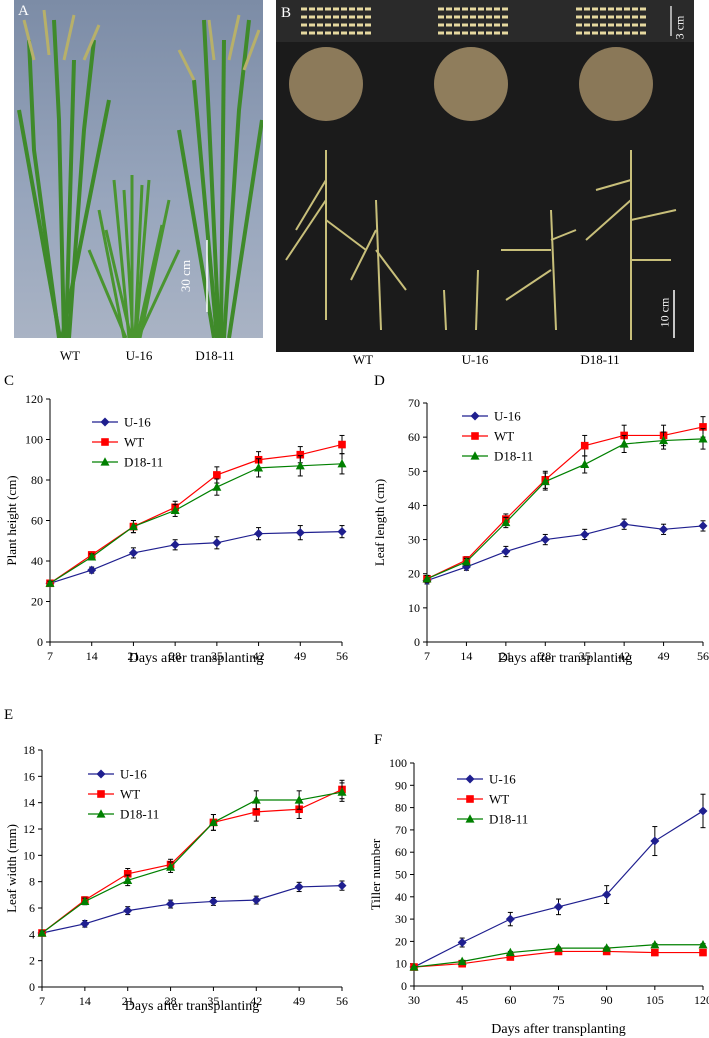  Describe the element at coordinates (585, 656) in the screenshot. I see `panel-d-x-tick-label: 35` at that location.